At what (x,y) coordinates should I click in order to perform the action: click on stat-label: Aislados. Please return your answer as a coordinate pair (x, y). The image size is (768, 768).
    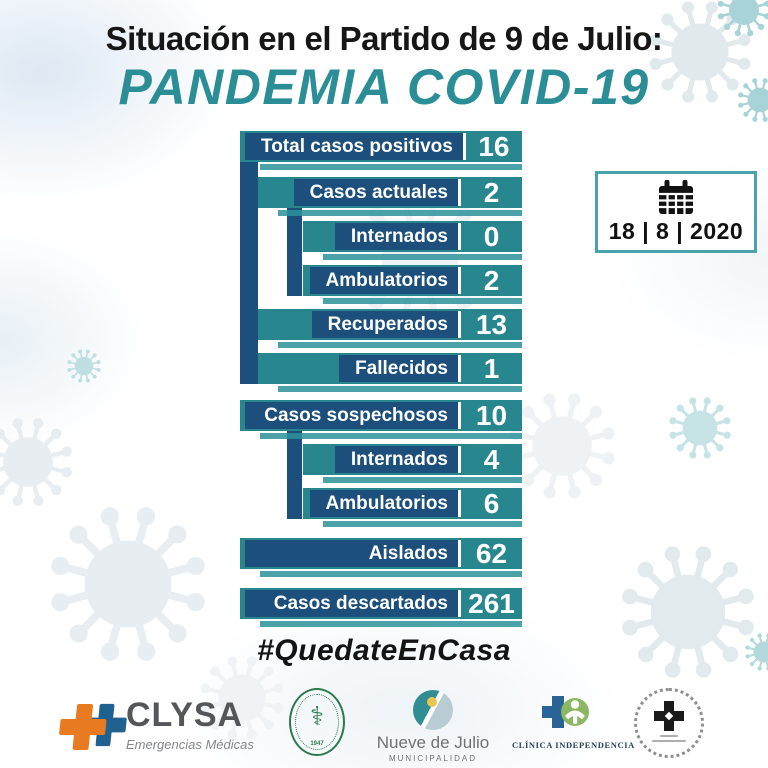
    Looking at the image, I should click on (353, 553).